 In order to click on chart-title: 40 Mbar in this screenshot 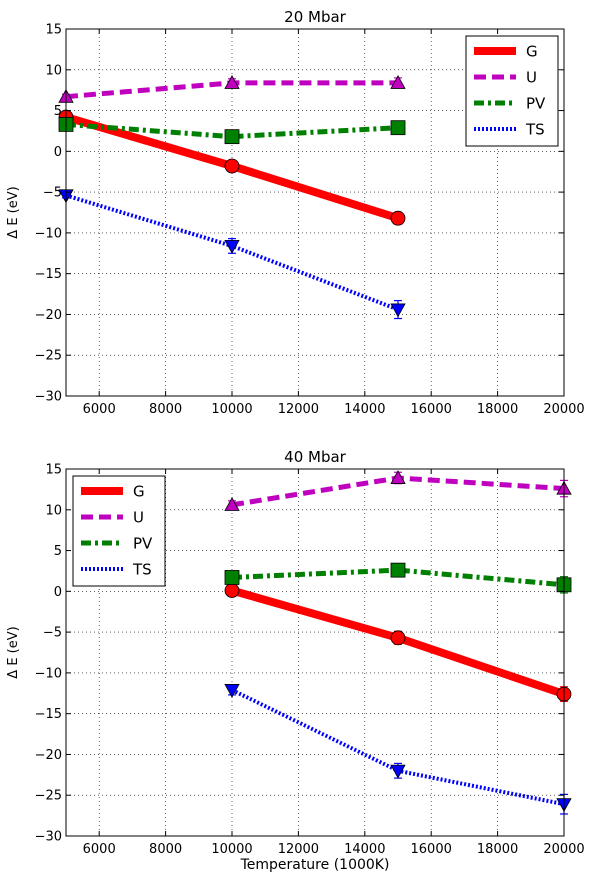, I will do `click(315, 457)`.